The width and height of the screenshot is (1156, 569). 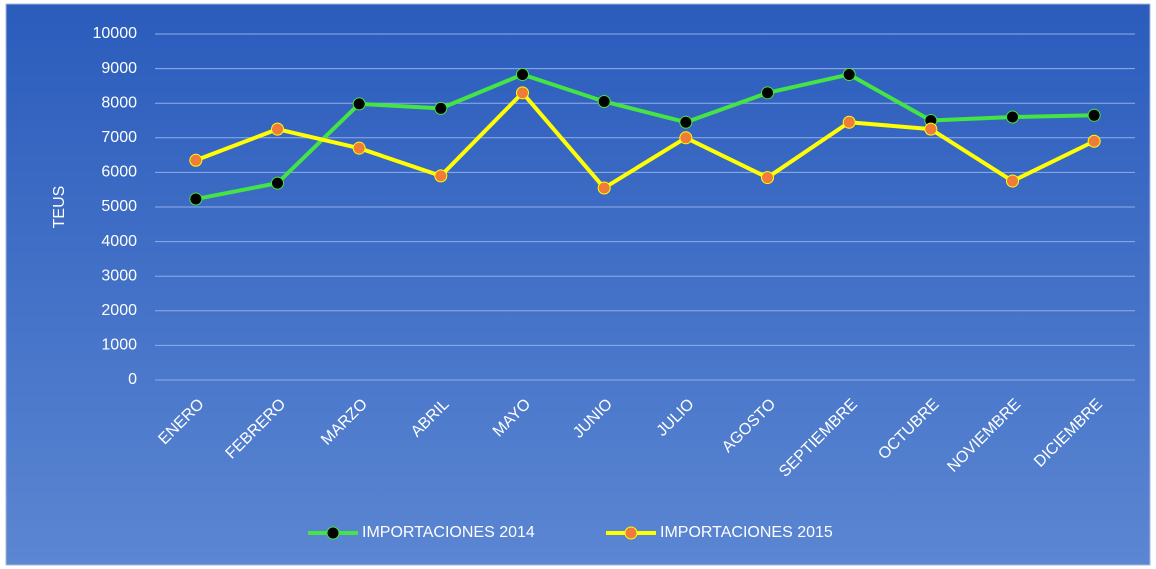 What do you see at coordinates (119, 310) in the screenshot?
I see `y-tick-label: 2000` at bounding box center [119, 310].